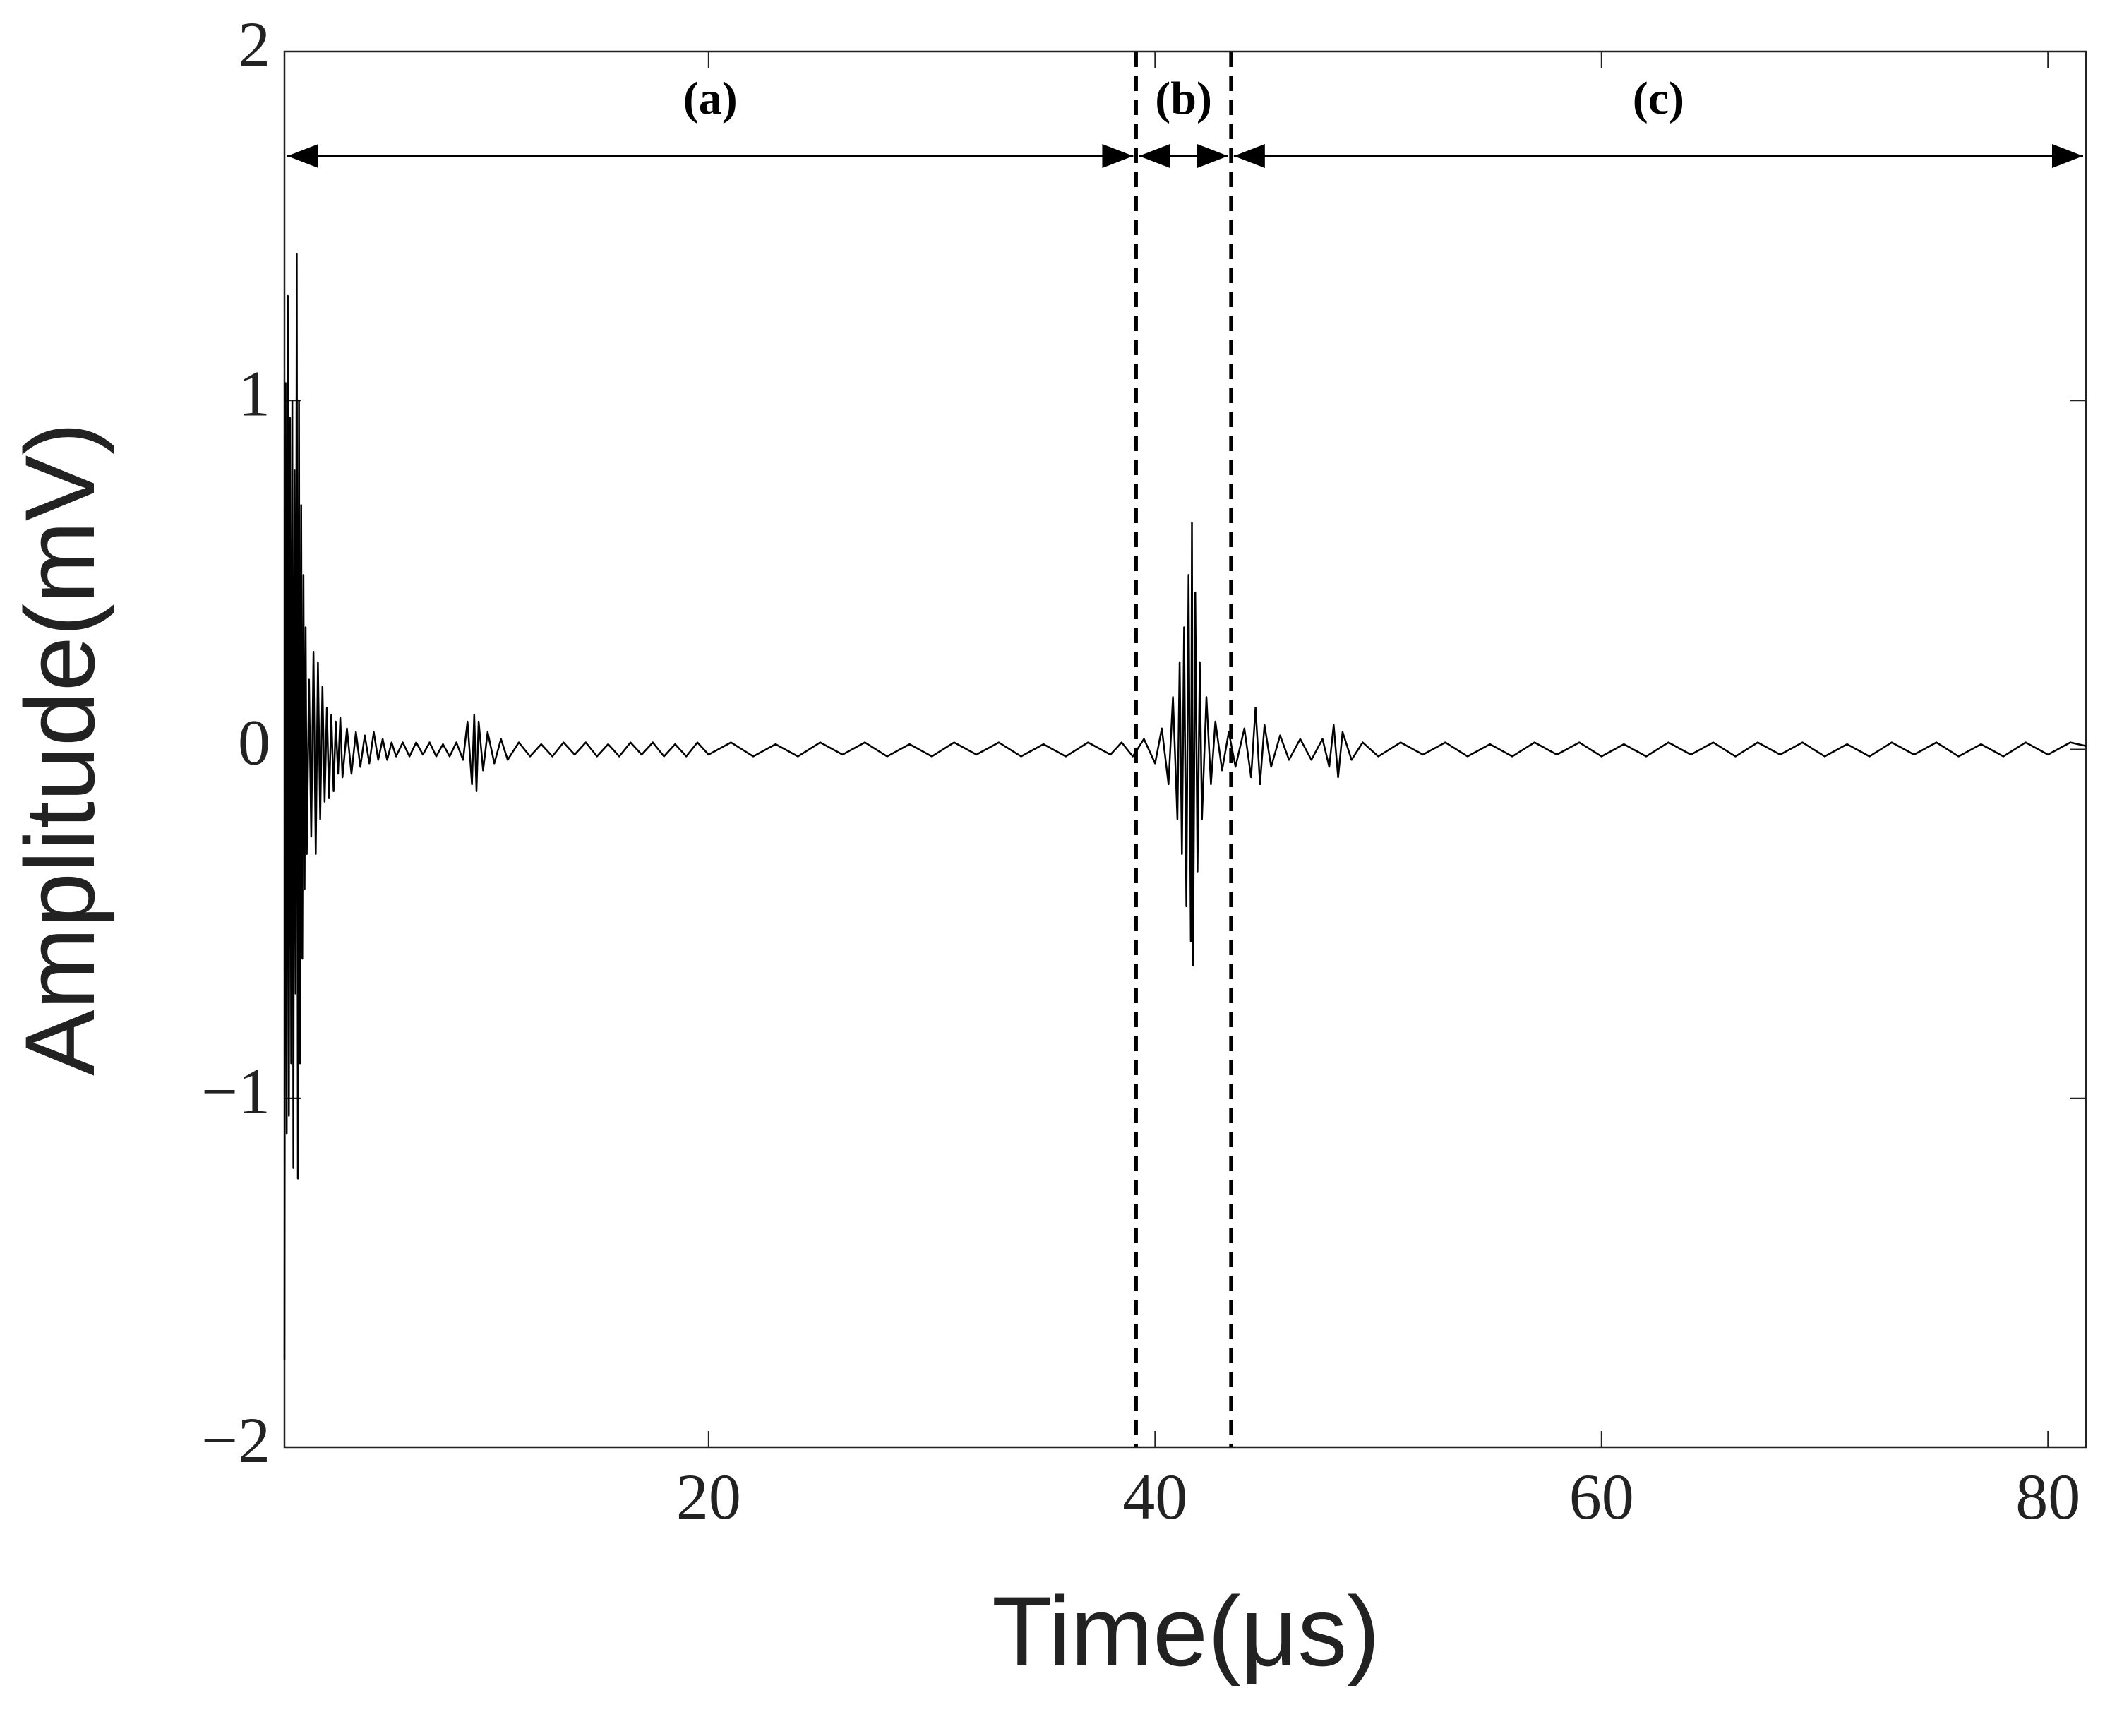 The height and width of the screenshot is (1736, 2105). I want to click on region-label: (c), so click(1658, 98).